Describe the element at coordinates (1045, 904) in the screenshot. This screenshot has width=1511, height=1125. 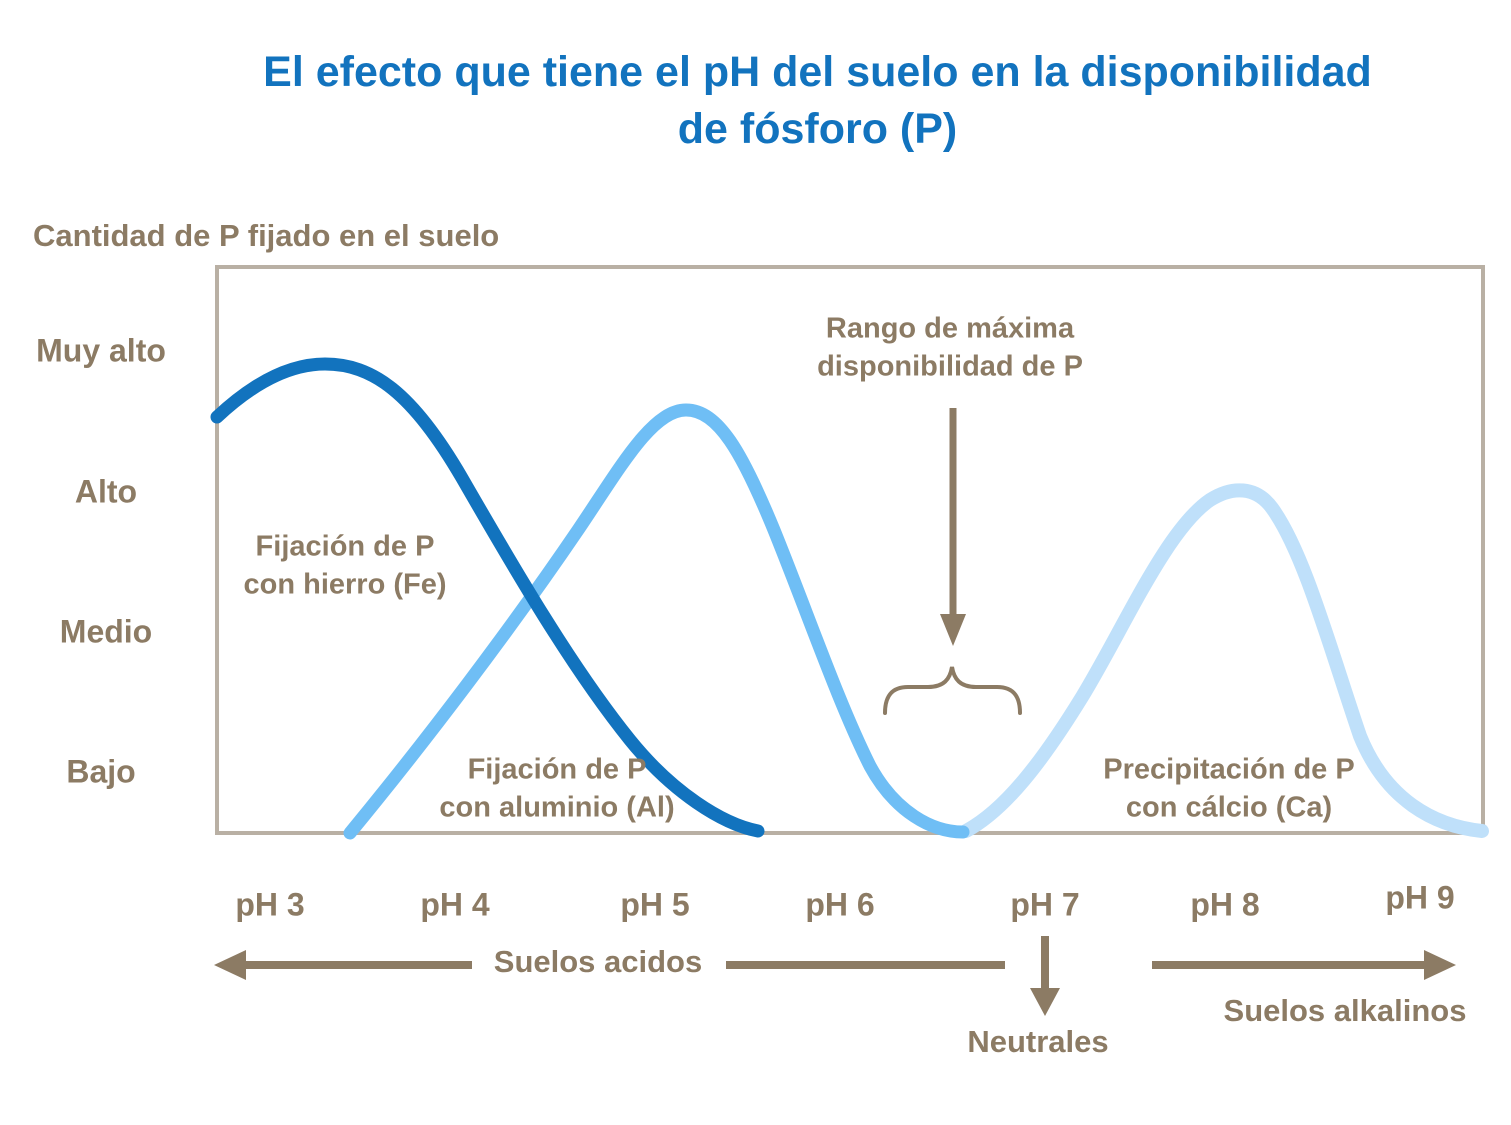
I see `x-tick-ph-7: pH 7` at that location.